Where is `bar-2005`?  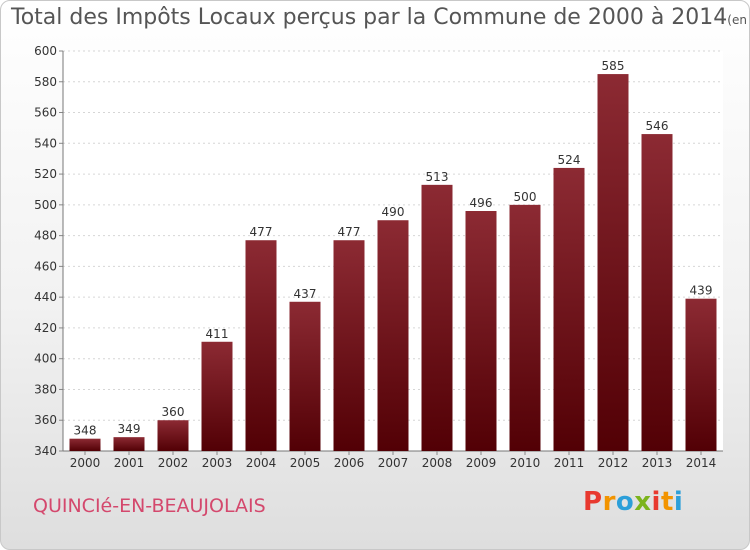 bar-2005 is located at coordinates (305, 376).